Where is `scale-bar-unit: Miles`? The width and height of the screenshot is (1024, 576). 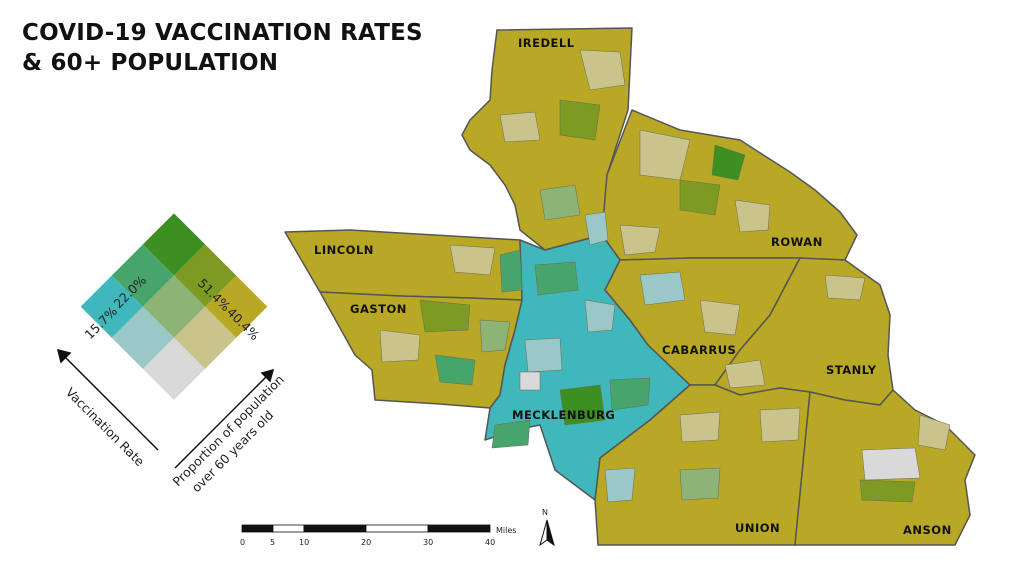 scale-bar-unit: Miles is located at coordinates (506, 530).